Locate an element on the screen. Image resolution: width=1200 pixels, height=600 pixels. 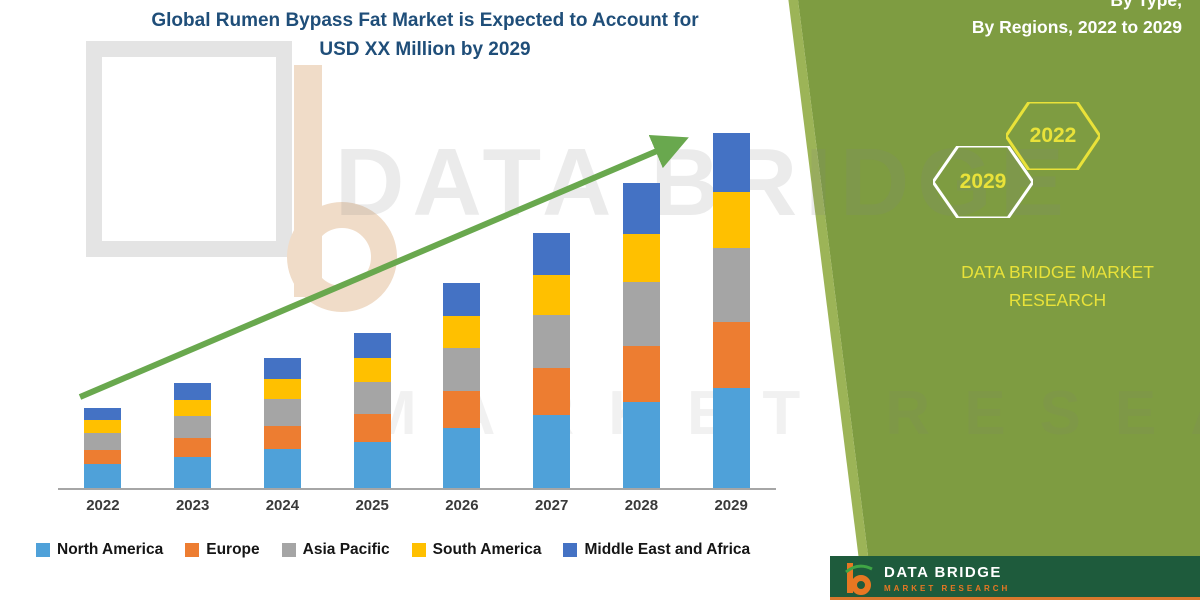
legend-label-south-america: South America is located at coordinates (487, 549).